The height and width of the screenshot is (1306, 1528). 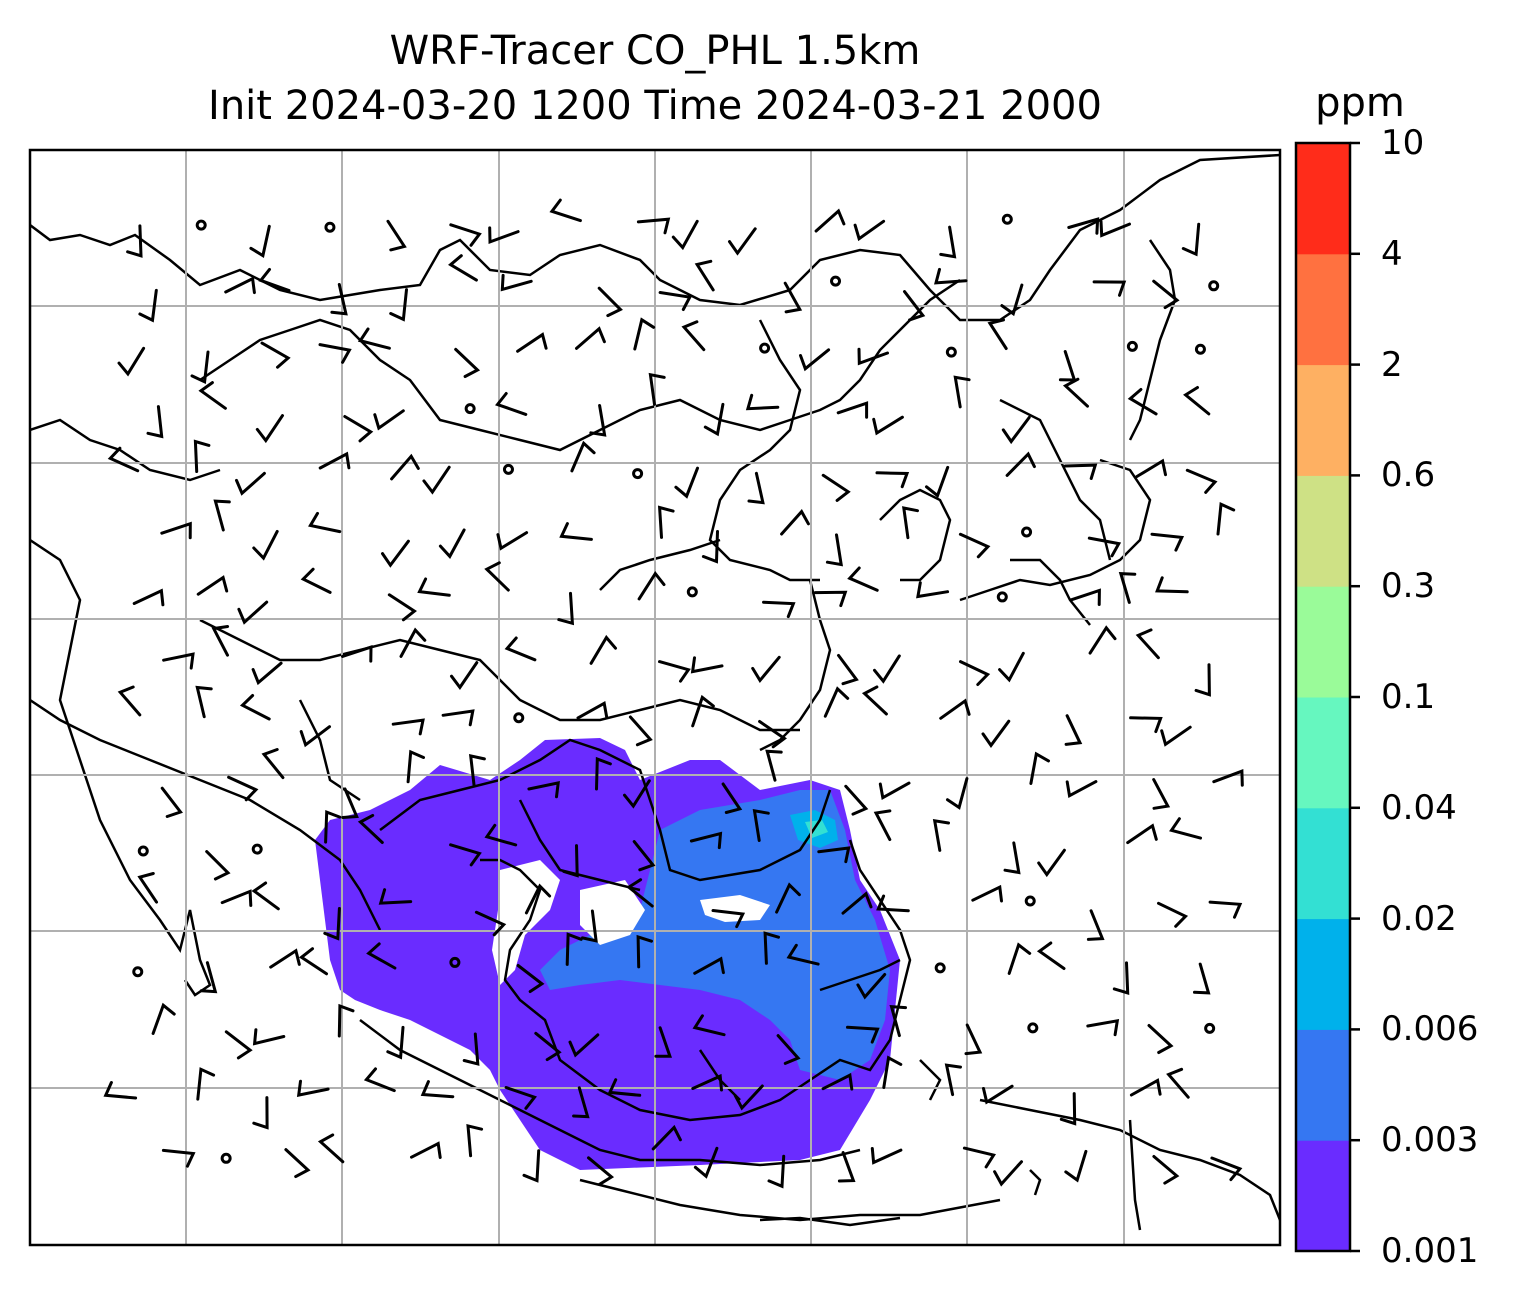 I want to click on colorbar-tick-label: 0.04, so click(x=1419, y=807).